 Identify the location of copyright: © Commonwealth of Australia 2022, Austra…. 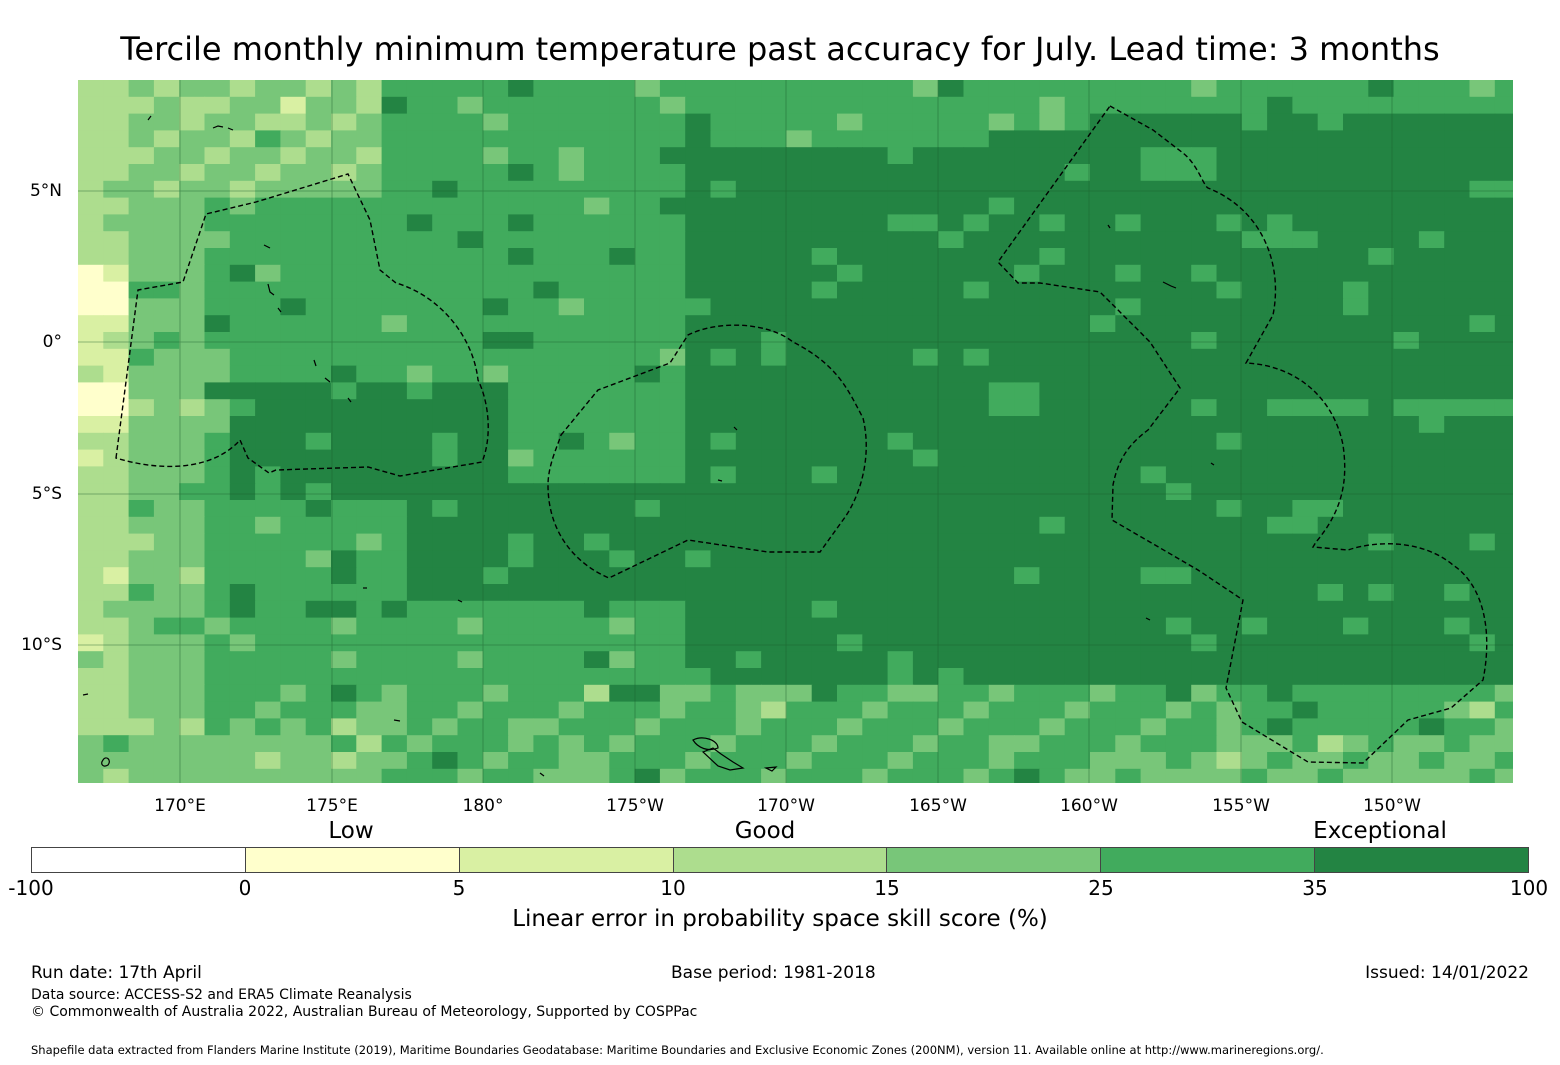
(364, 1012).